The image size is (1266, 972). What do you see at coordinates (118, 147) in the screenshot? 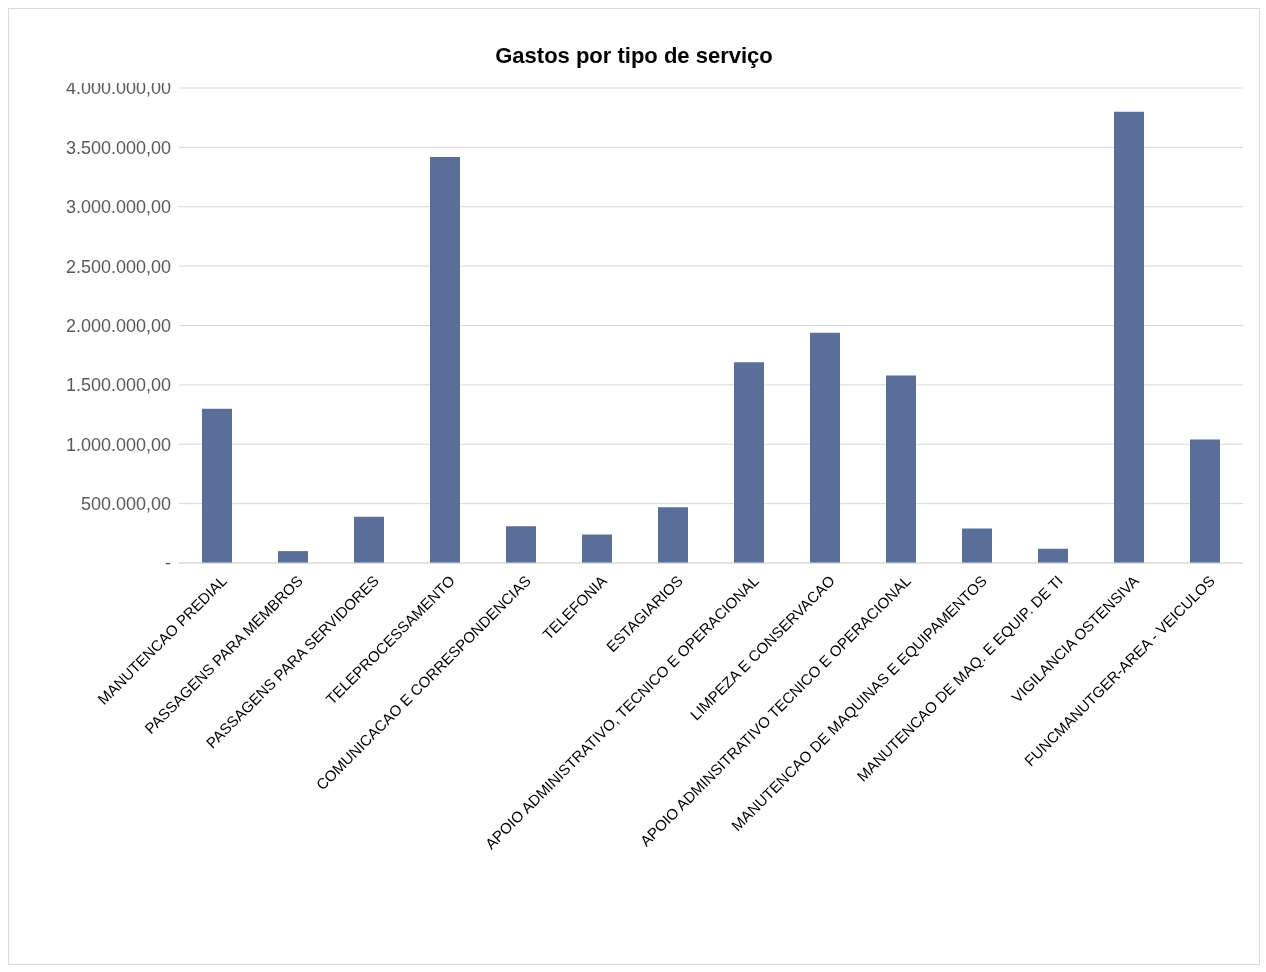
I see `y-tick-label: 3.500.000,00` at bounding box center [118, 147].